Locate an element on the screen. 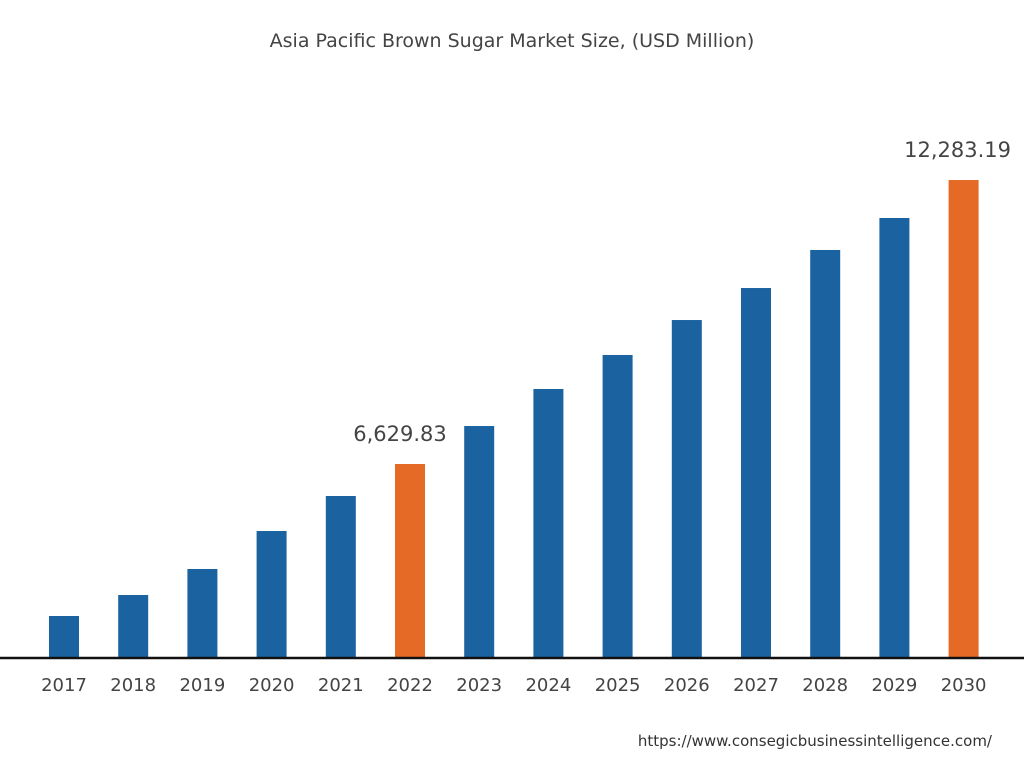  bar-2024 is located at coordinates (548, 523).